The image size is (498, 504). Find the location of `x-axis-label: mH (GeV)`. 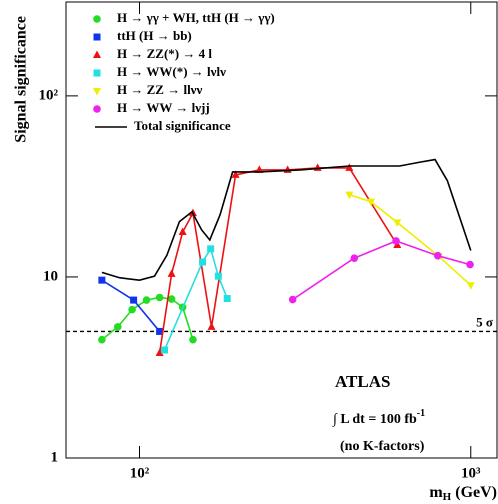

x-axis-label: mH (GeV) is located at coordinates (463, 493).